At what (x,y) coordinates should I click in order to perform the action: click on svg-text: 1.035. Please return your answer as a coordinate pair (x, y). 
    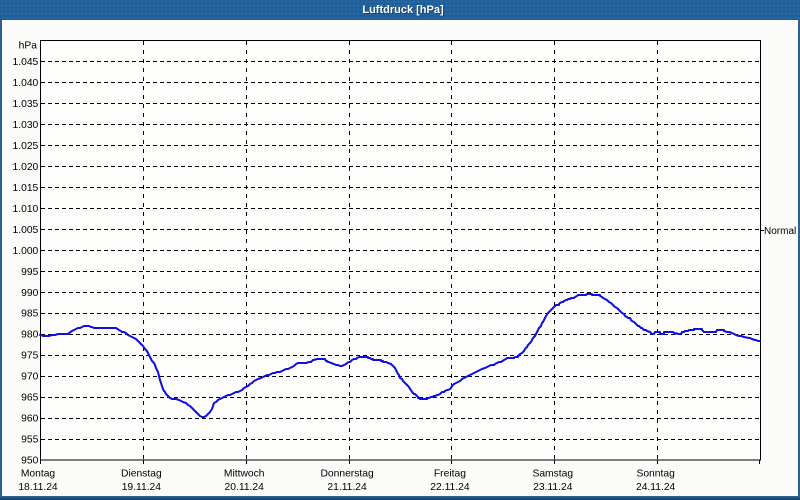
    Looking at the image, I should click on (26, 104).